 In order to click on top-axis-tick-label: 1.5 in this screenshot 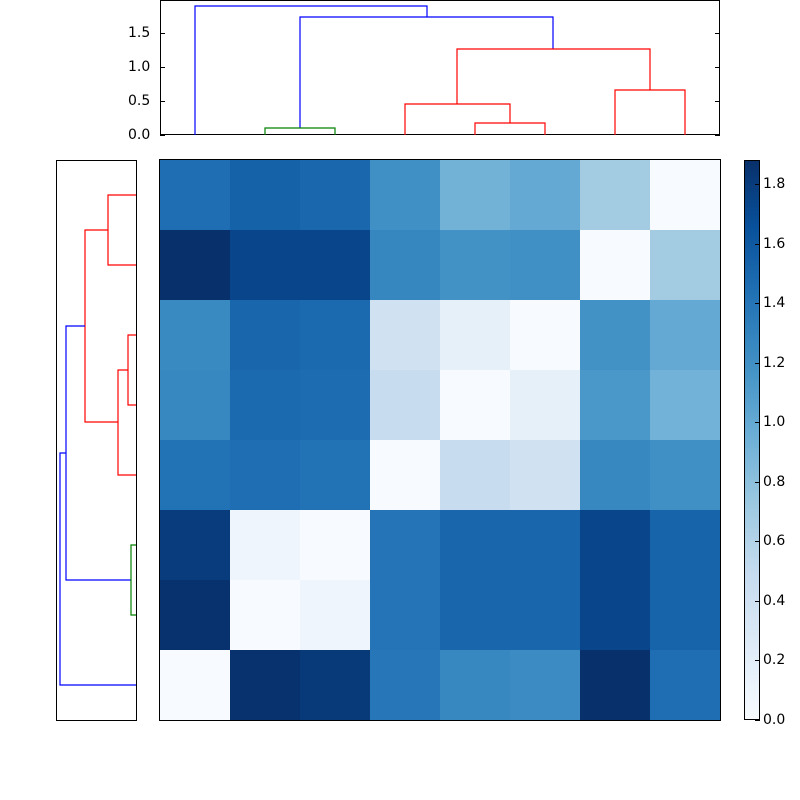, I will do `click(139, 33)`.